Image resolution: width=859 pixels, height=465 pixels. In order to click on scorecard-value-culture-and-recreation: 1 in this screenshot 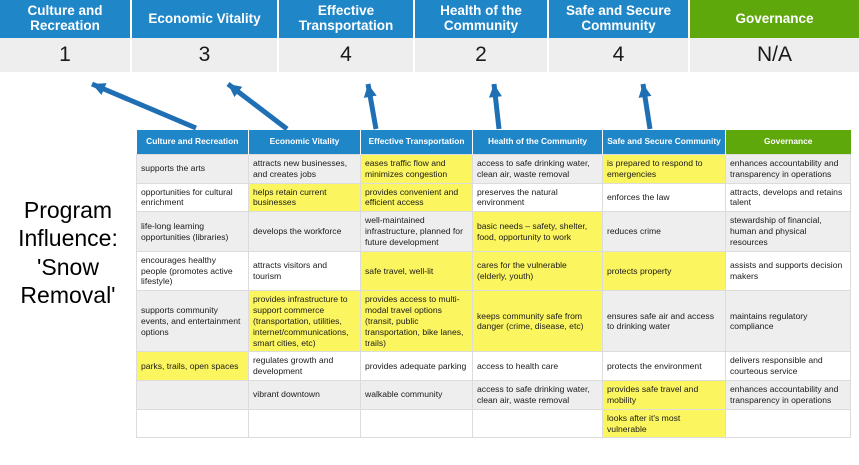, I will do `click(66, 55)`.